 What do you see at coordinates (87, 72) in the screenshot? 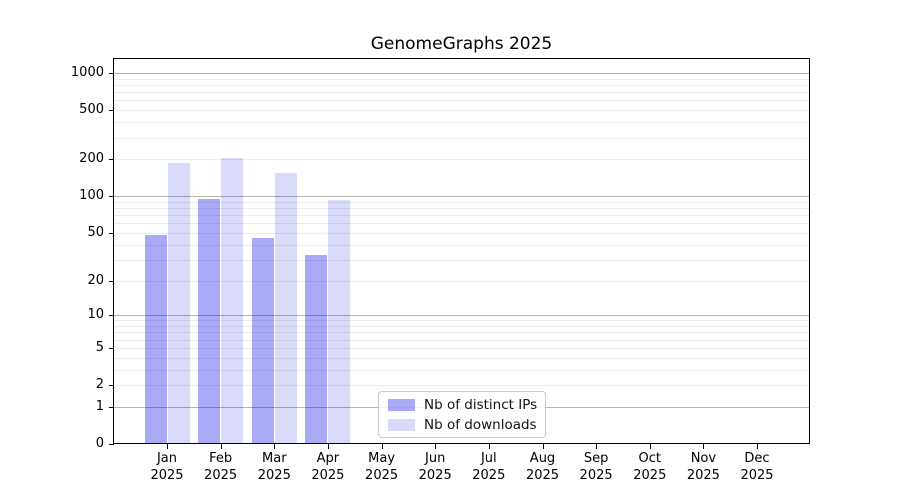
I see `y-tick-label: 1000` at bounding box center [87, 72].